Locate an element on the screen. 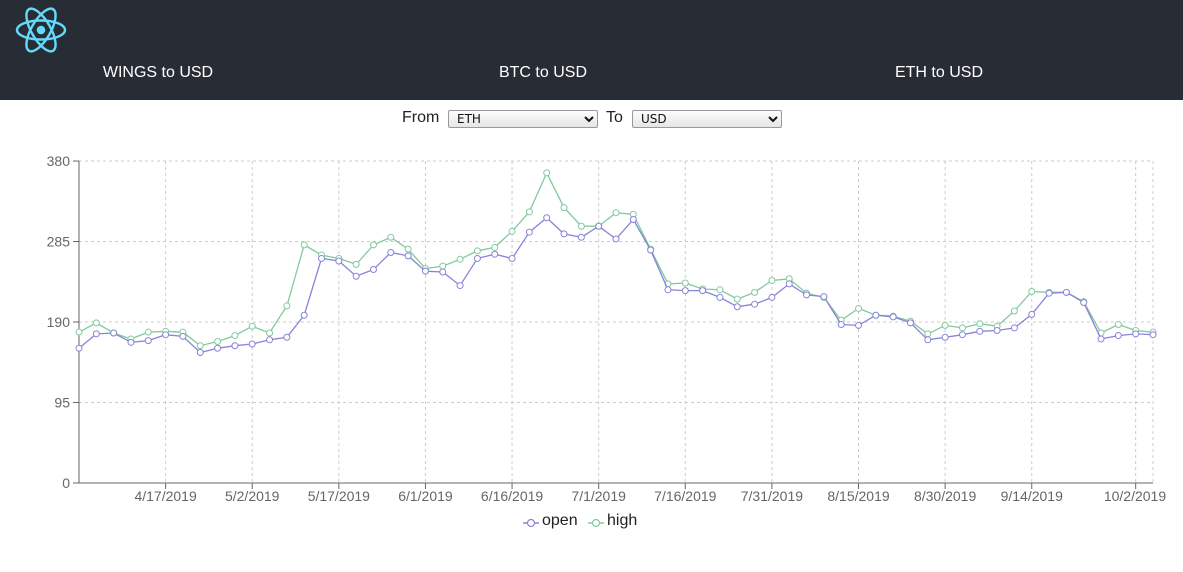 The image size is (1183, 572). react-atom-icon is located at coordinates (41, 30).